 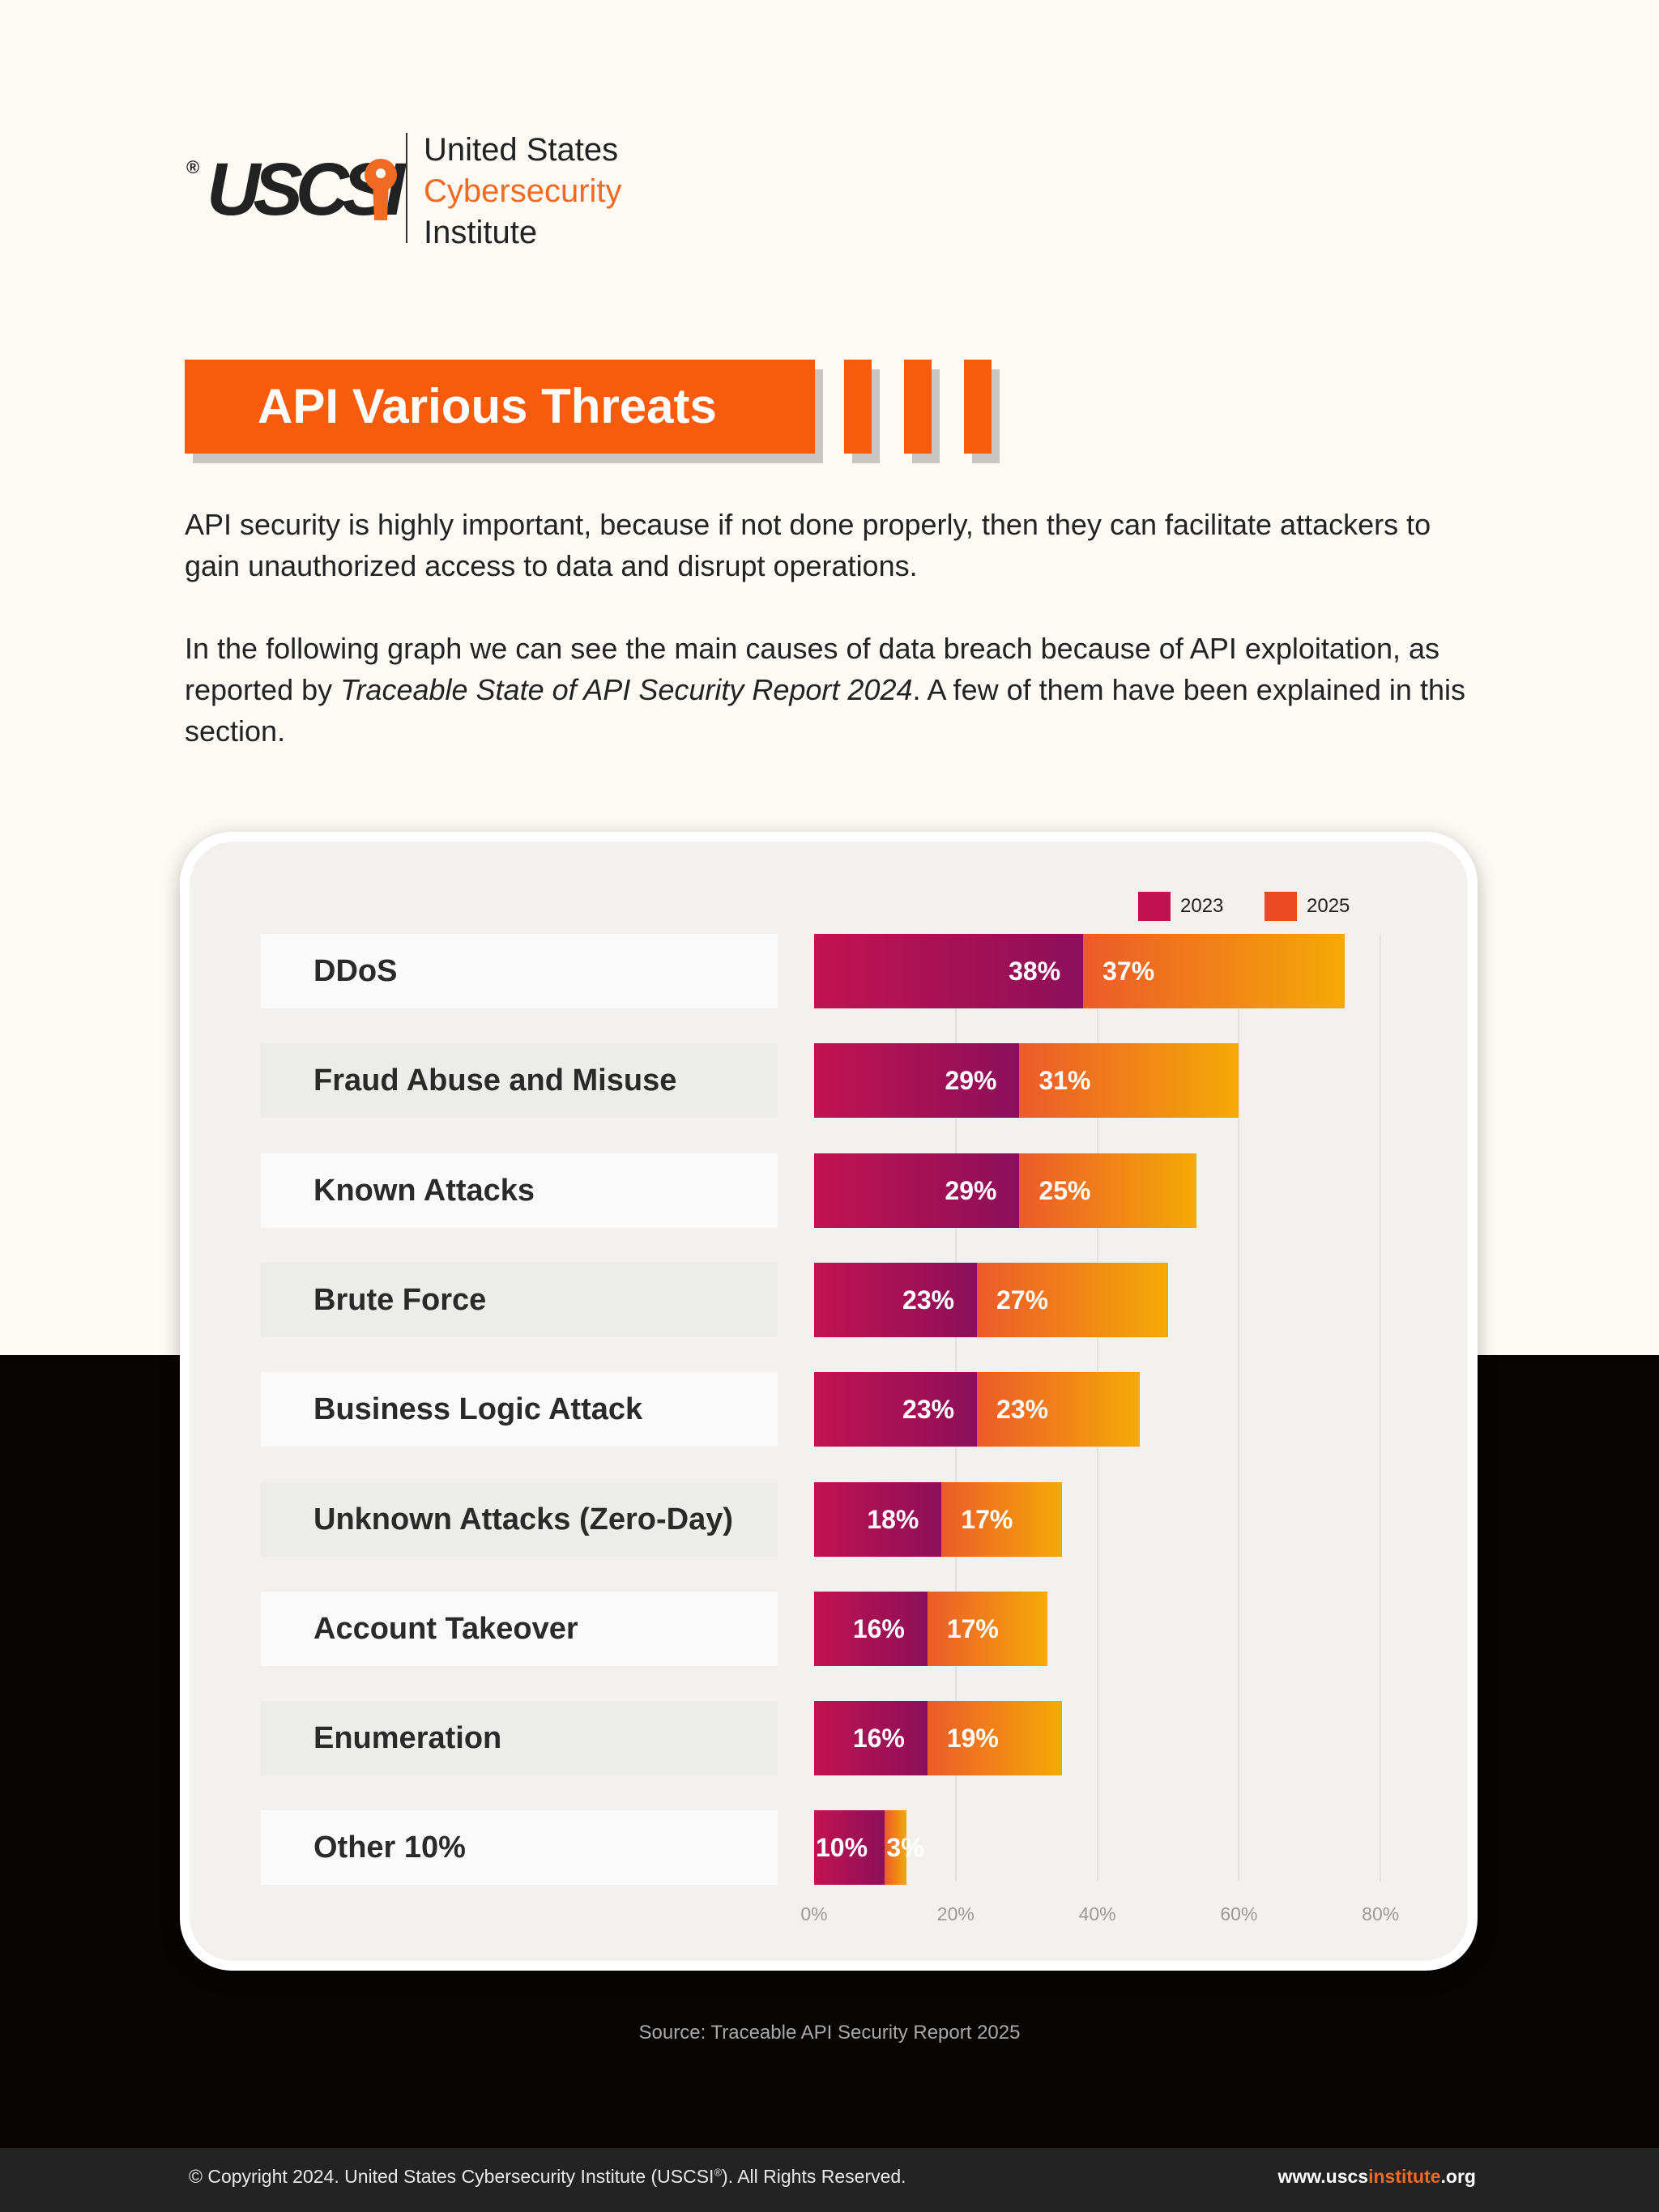 I want to click on category-label: DDoS, so click(x=519, y=971).